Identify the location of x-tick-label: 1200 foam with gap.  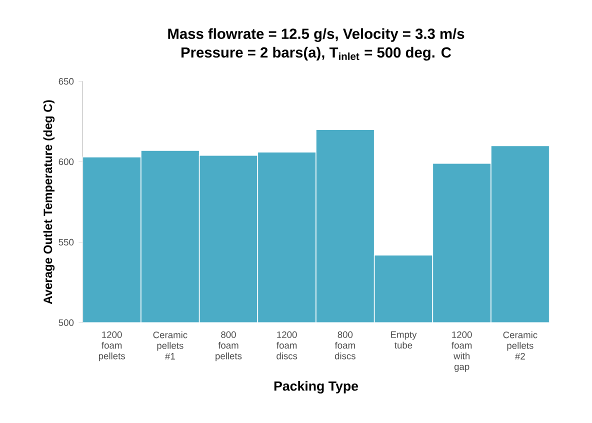
(462, 352).